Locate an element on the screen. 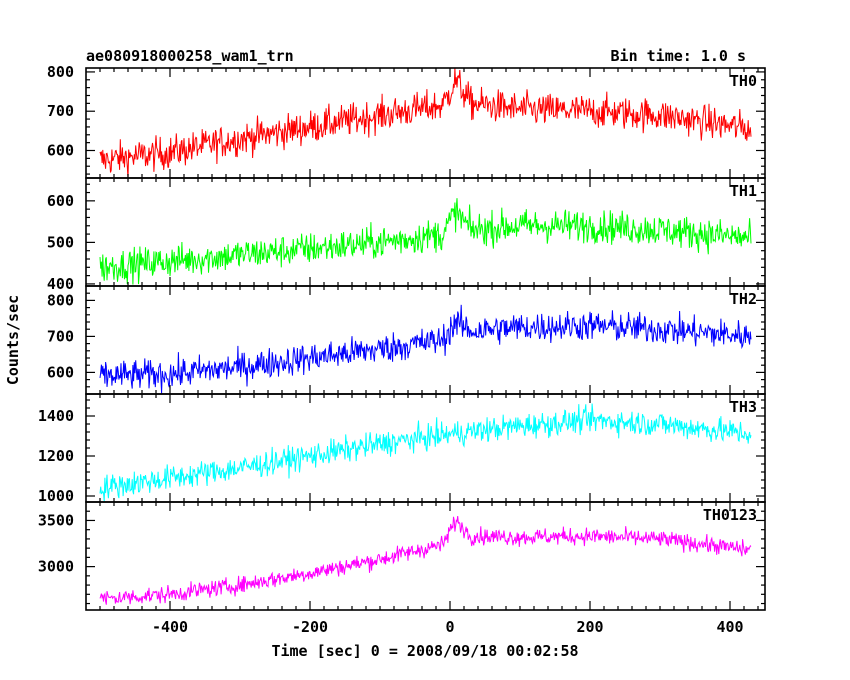 The image size is (850, 680). panel-th0: 600 700 800 TH0 is located at coordinates (406, 121).